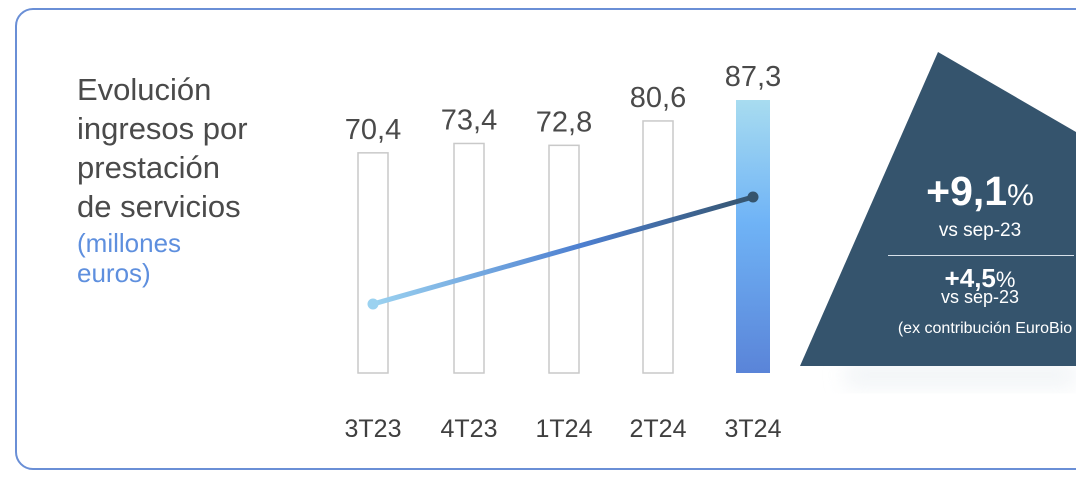  Describe the element at coordinates (985, 328) in the screenshot. I see `adjusted-growth-note: (ex contribución EuroBio` at that location.